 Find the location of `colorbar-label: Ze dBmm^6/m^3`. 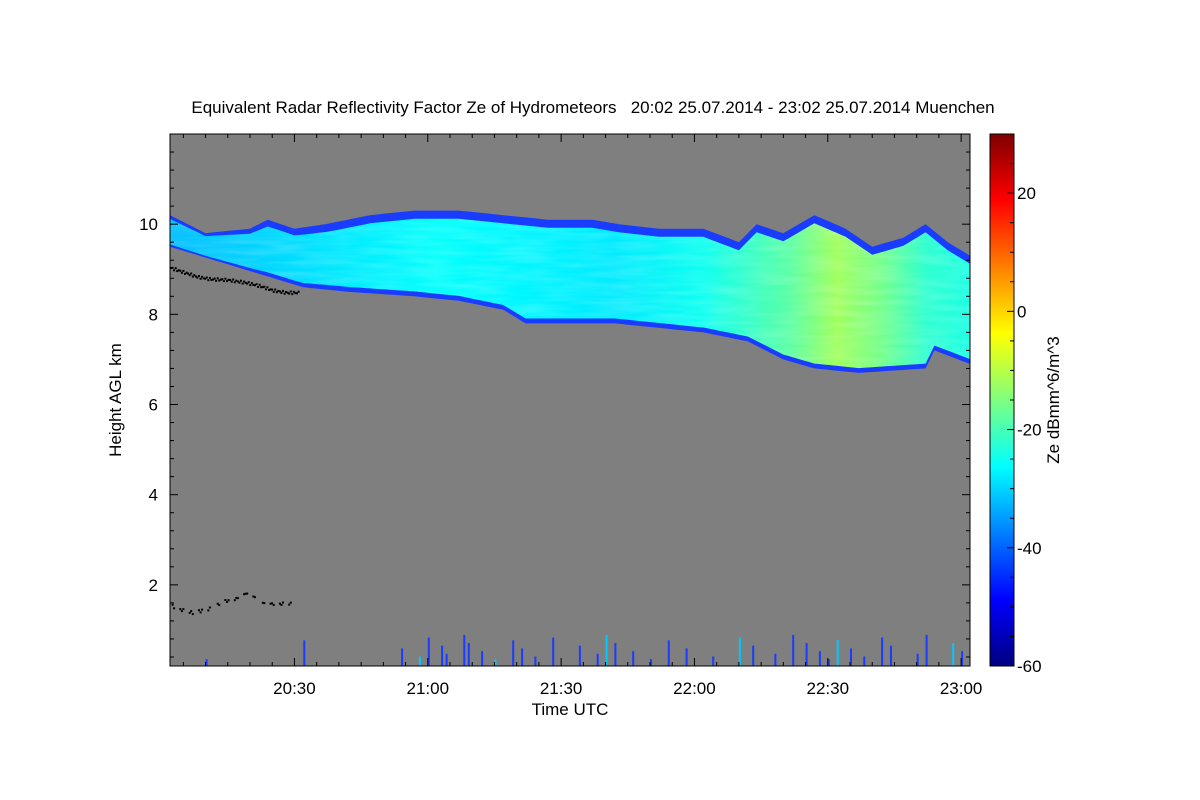

colorbar-label: Ze dBmm^6/m^3 is located at coordinates (1053, 399).